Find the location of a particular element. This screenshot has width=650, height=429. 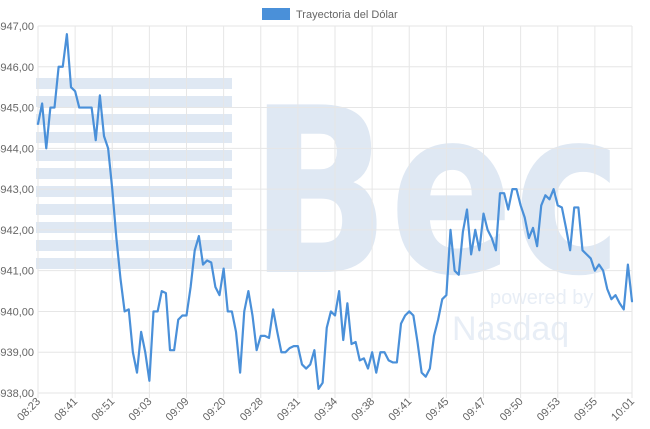

x-tick-label: 09:31 is located at coordinates (289, 410).